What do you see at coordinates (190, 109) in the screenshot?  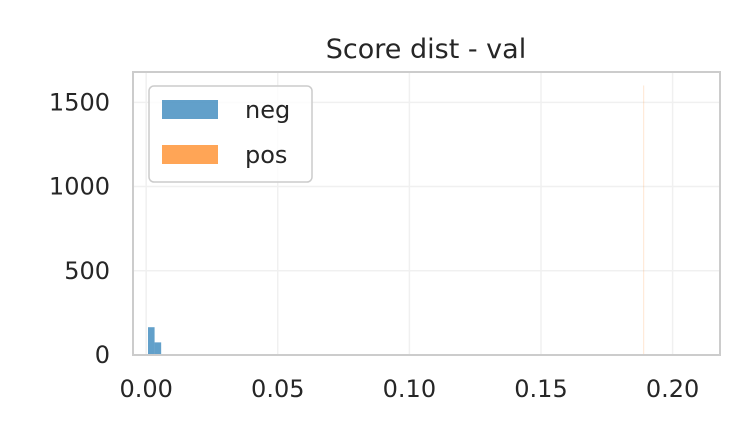 I see `legend-swatch-neg` at bounding box center [190, 109].